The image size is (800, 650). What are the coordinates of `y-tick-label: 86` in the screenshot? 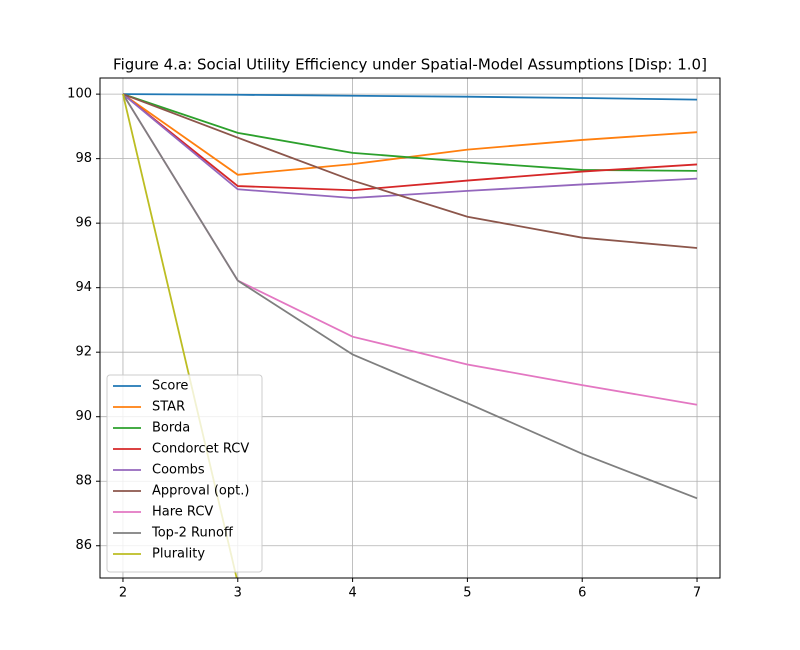 It's located at (83, 545).